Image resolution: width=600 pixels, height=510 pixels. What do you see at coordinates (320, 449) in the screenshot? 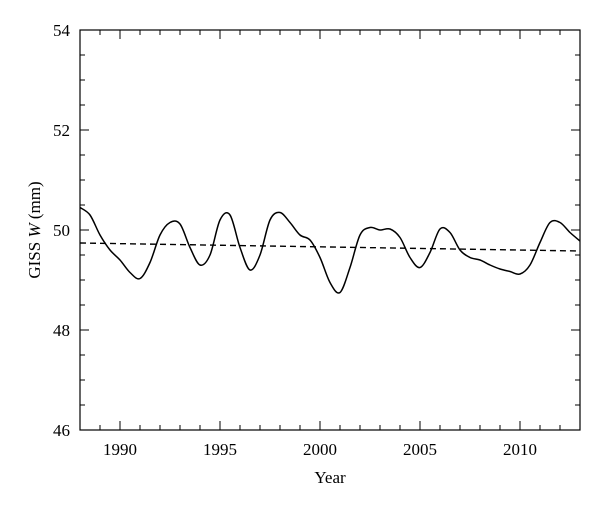
I see `x-tick-label: 2000` at bounding box center [320, 449].